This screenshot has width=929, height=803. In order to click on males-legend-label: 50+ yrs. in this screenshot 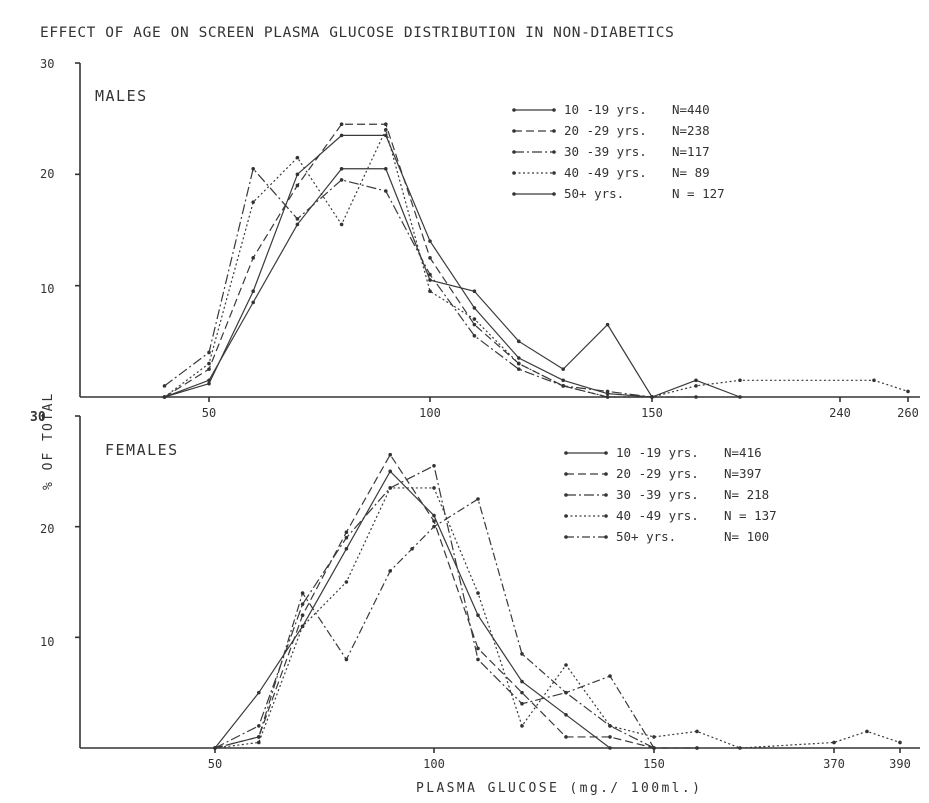, I will do `click(594, 193)`.